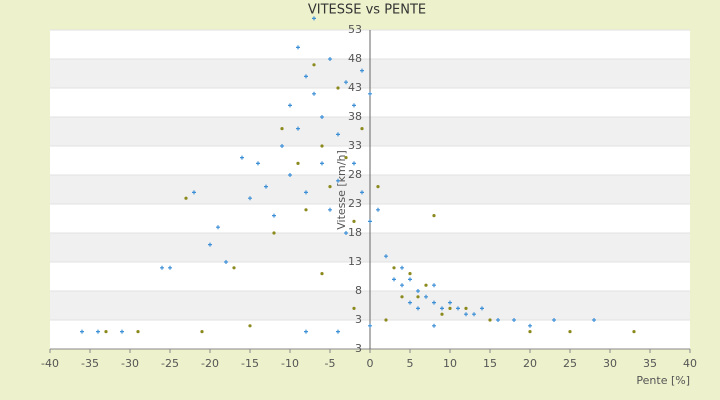 The height and width of the screenshot is (400, 720). What do you see at coordinates (355, 261) in the screenshot?
I see `y-tick-label: 13` at bounding box center [355, 261].